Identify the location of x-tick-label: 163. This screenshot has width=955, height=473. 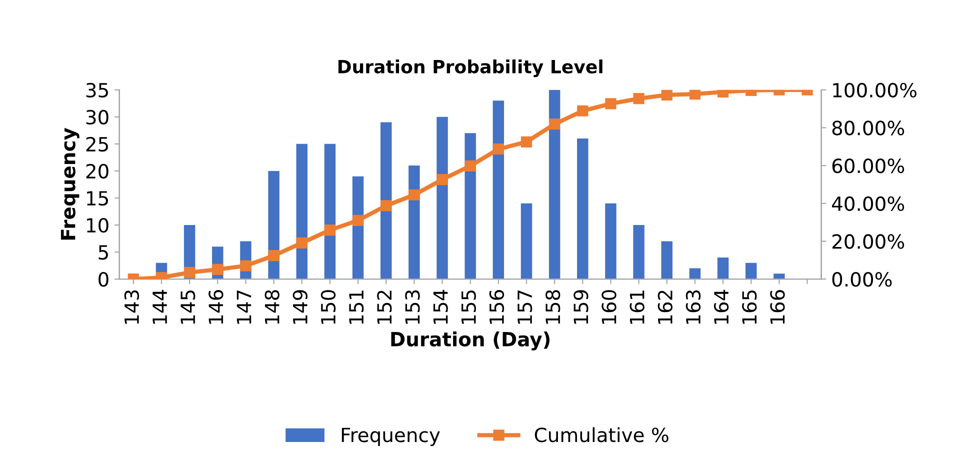
(693, 307).